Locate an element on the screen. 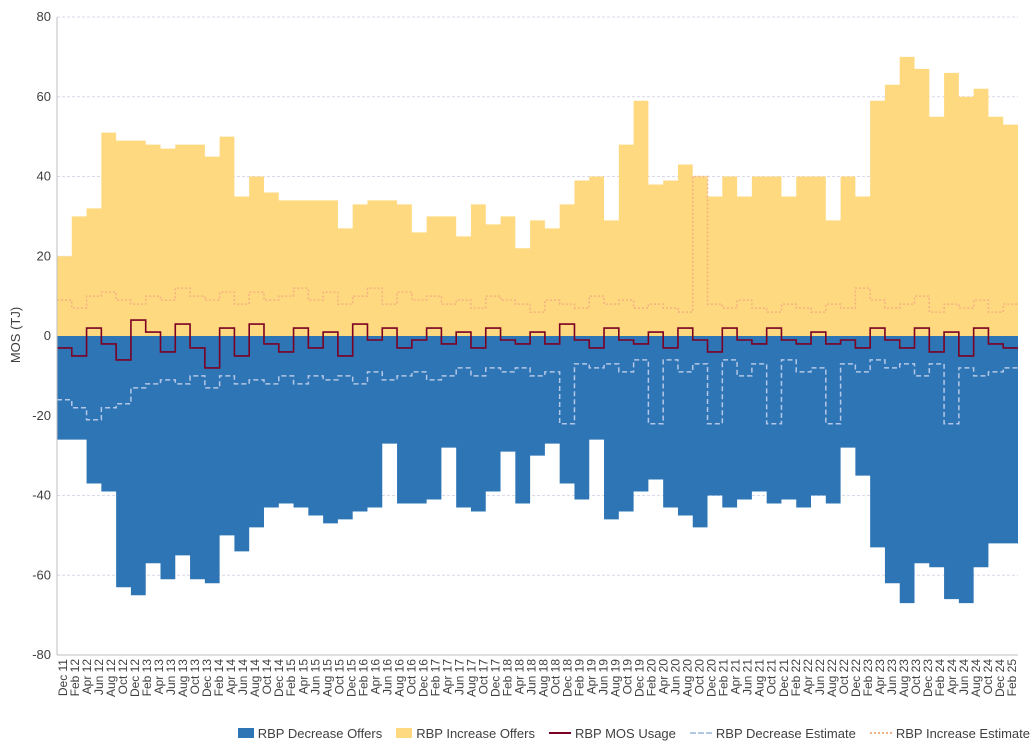 This screenshot has height=753, width=1035. x-tick-label: Dec 22 is located at coordinates (856, 678).